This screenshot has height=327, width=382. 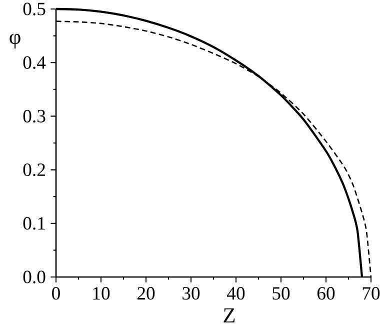 I want to click on x-axis-title: Z, so click(x=229, y=315).